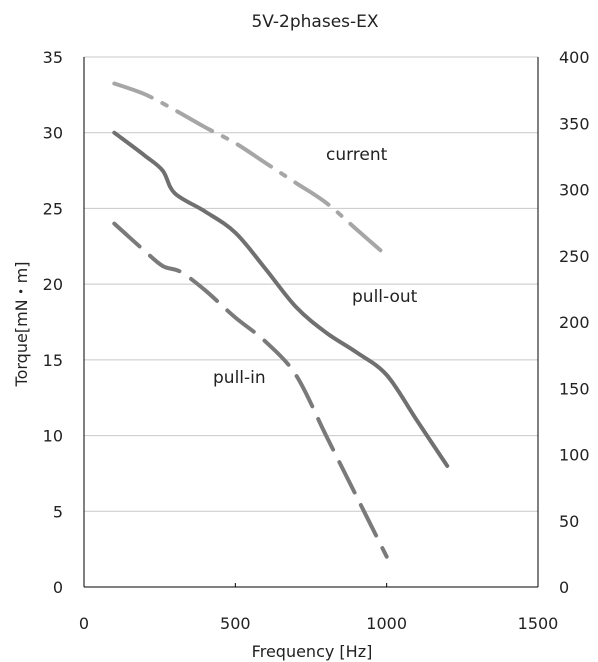 This screenshot has height=662, width=598. Describe the element at coordinates (574, 190) in the screenshot. I see `y2-tick-label: 300` at that location.